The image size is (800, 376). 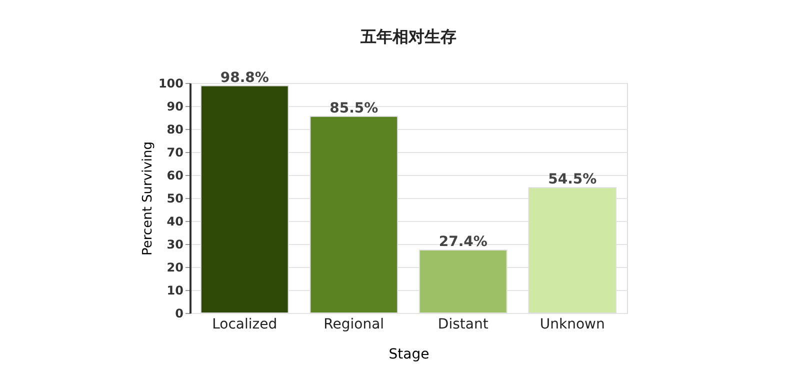 What do you see at coordinates (175, 199) in the screenshot?
I see `y-tick-label: 50` at bounding box center [175, 199].